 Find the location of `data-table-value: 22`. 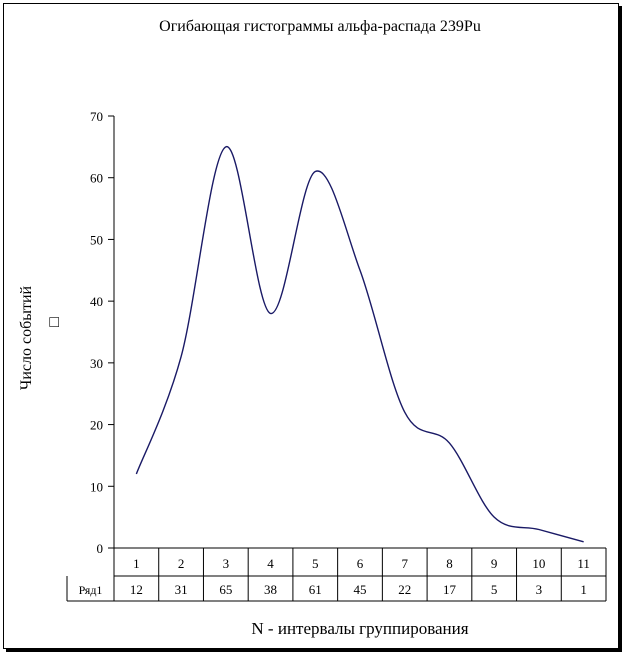

data-table-value: 22 is located at coordinates (404, 589).